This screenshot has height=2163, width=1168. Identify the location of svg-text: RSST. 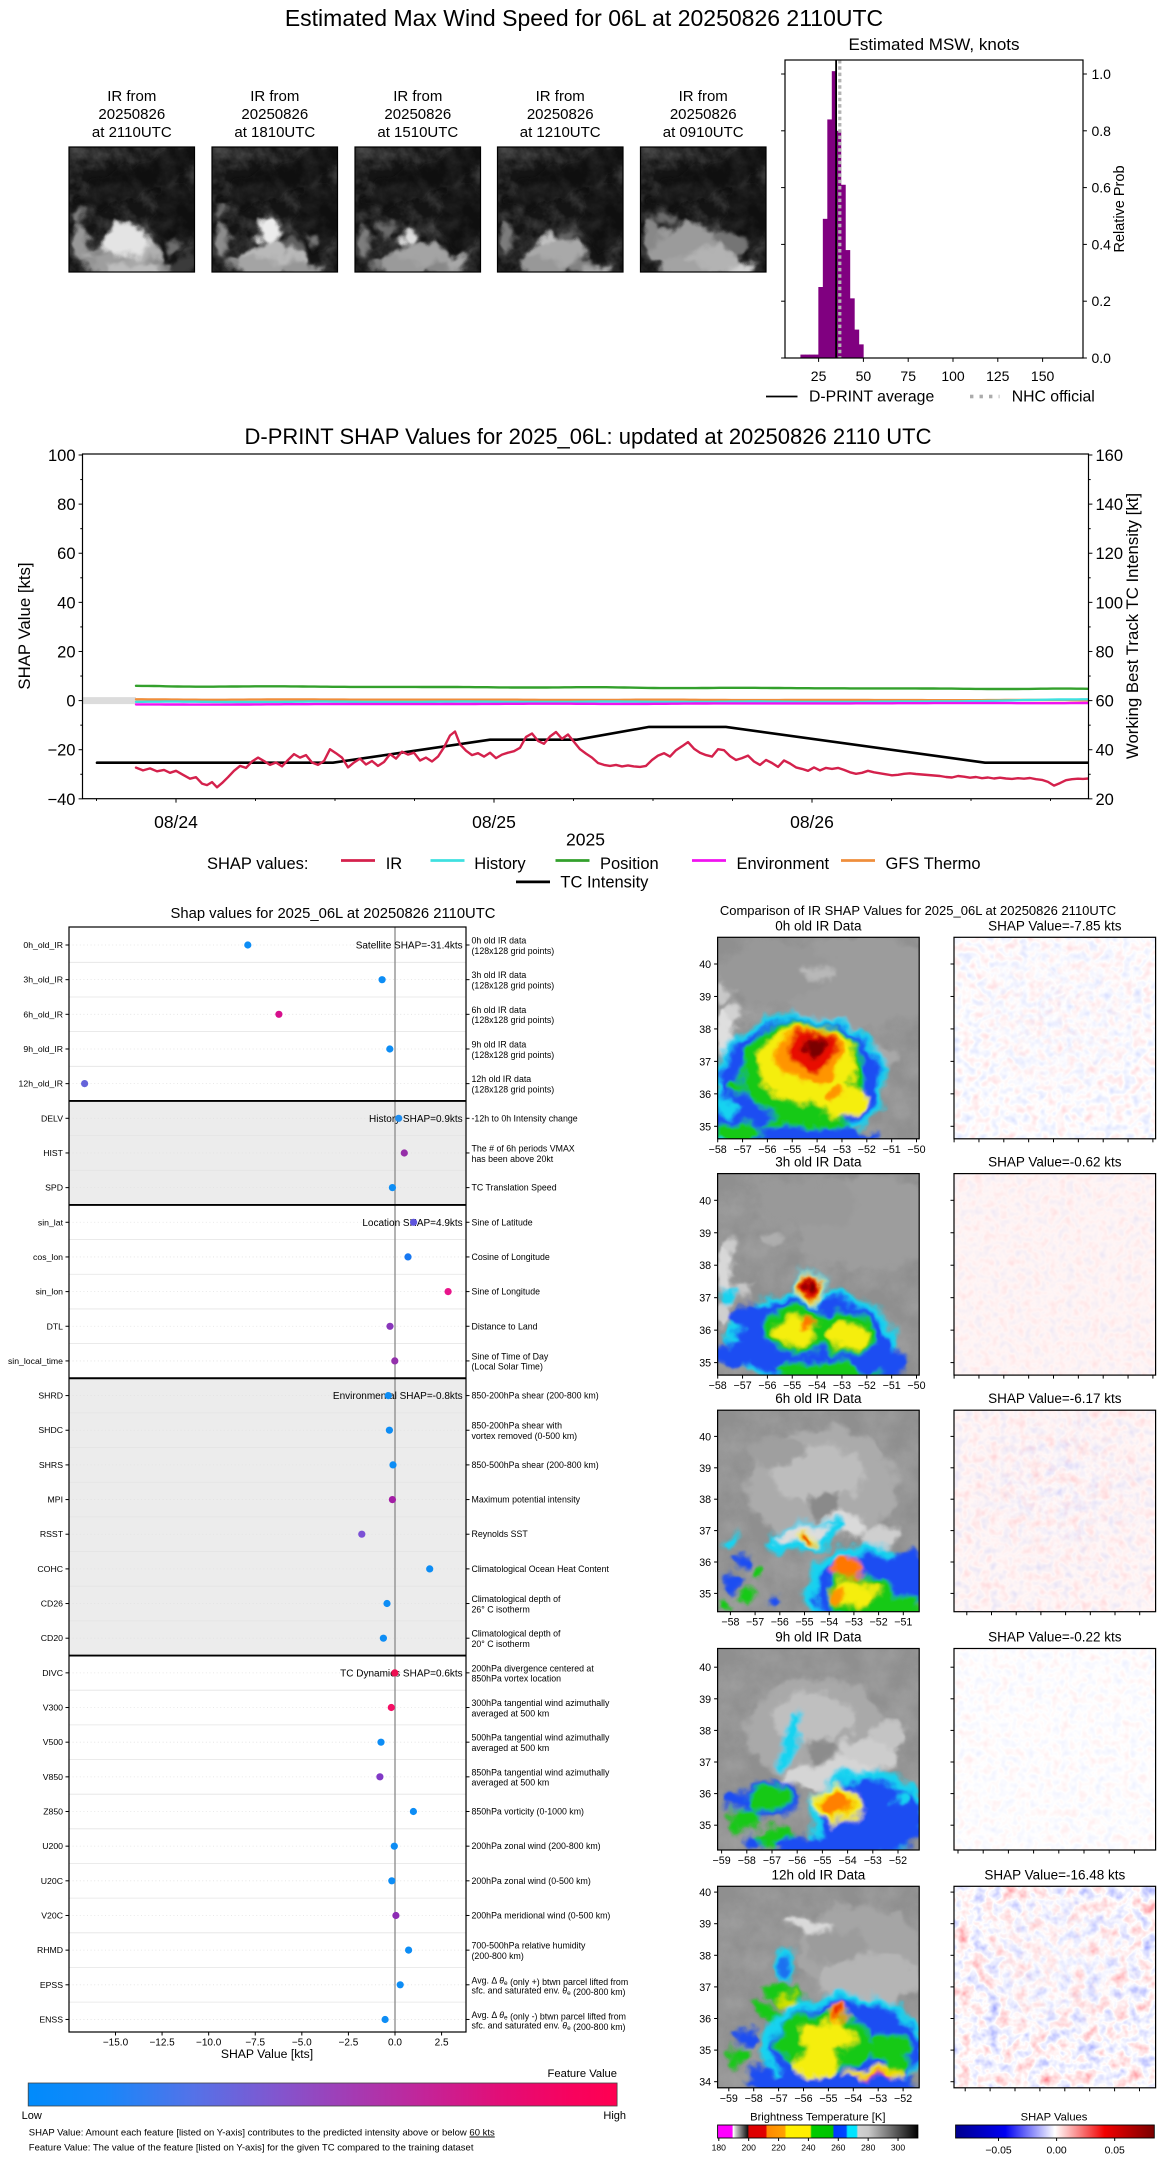
(52, 1534).